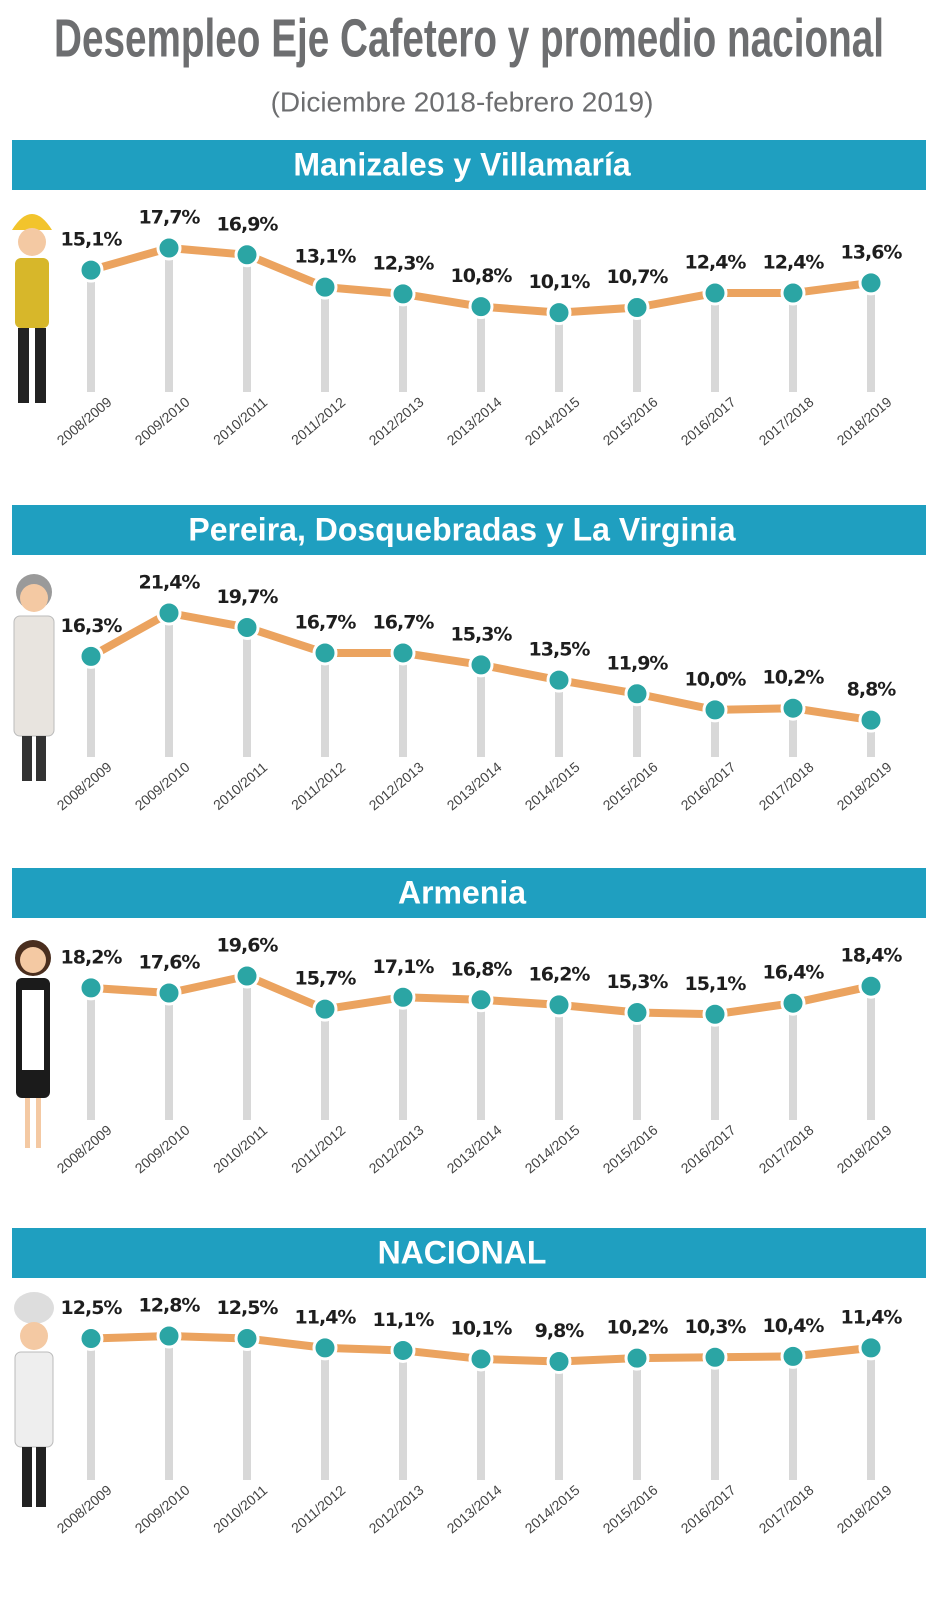 The height and width of the screenshot is (1619, 938). Describe the element at coordinates (638, 982) in the screenshot. I see `value-label: 15,3%` at that location.